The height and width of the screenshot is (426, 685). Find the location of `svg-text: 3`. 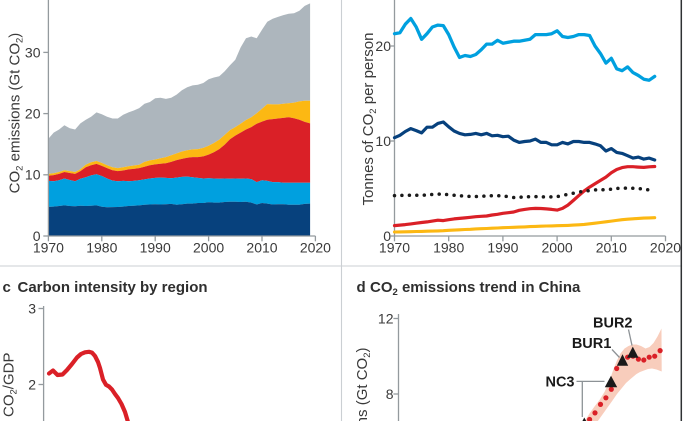

svg-text: 3 is located at coordinates (32, 308).